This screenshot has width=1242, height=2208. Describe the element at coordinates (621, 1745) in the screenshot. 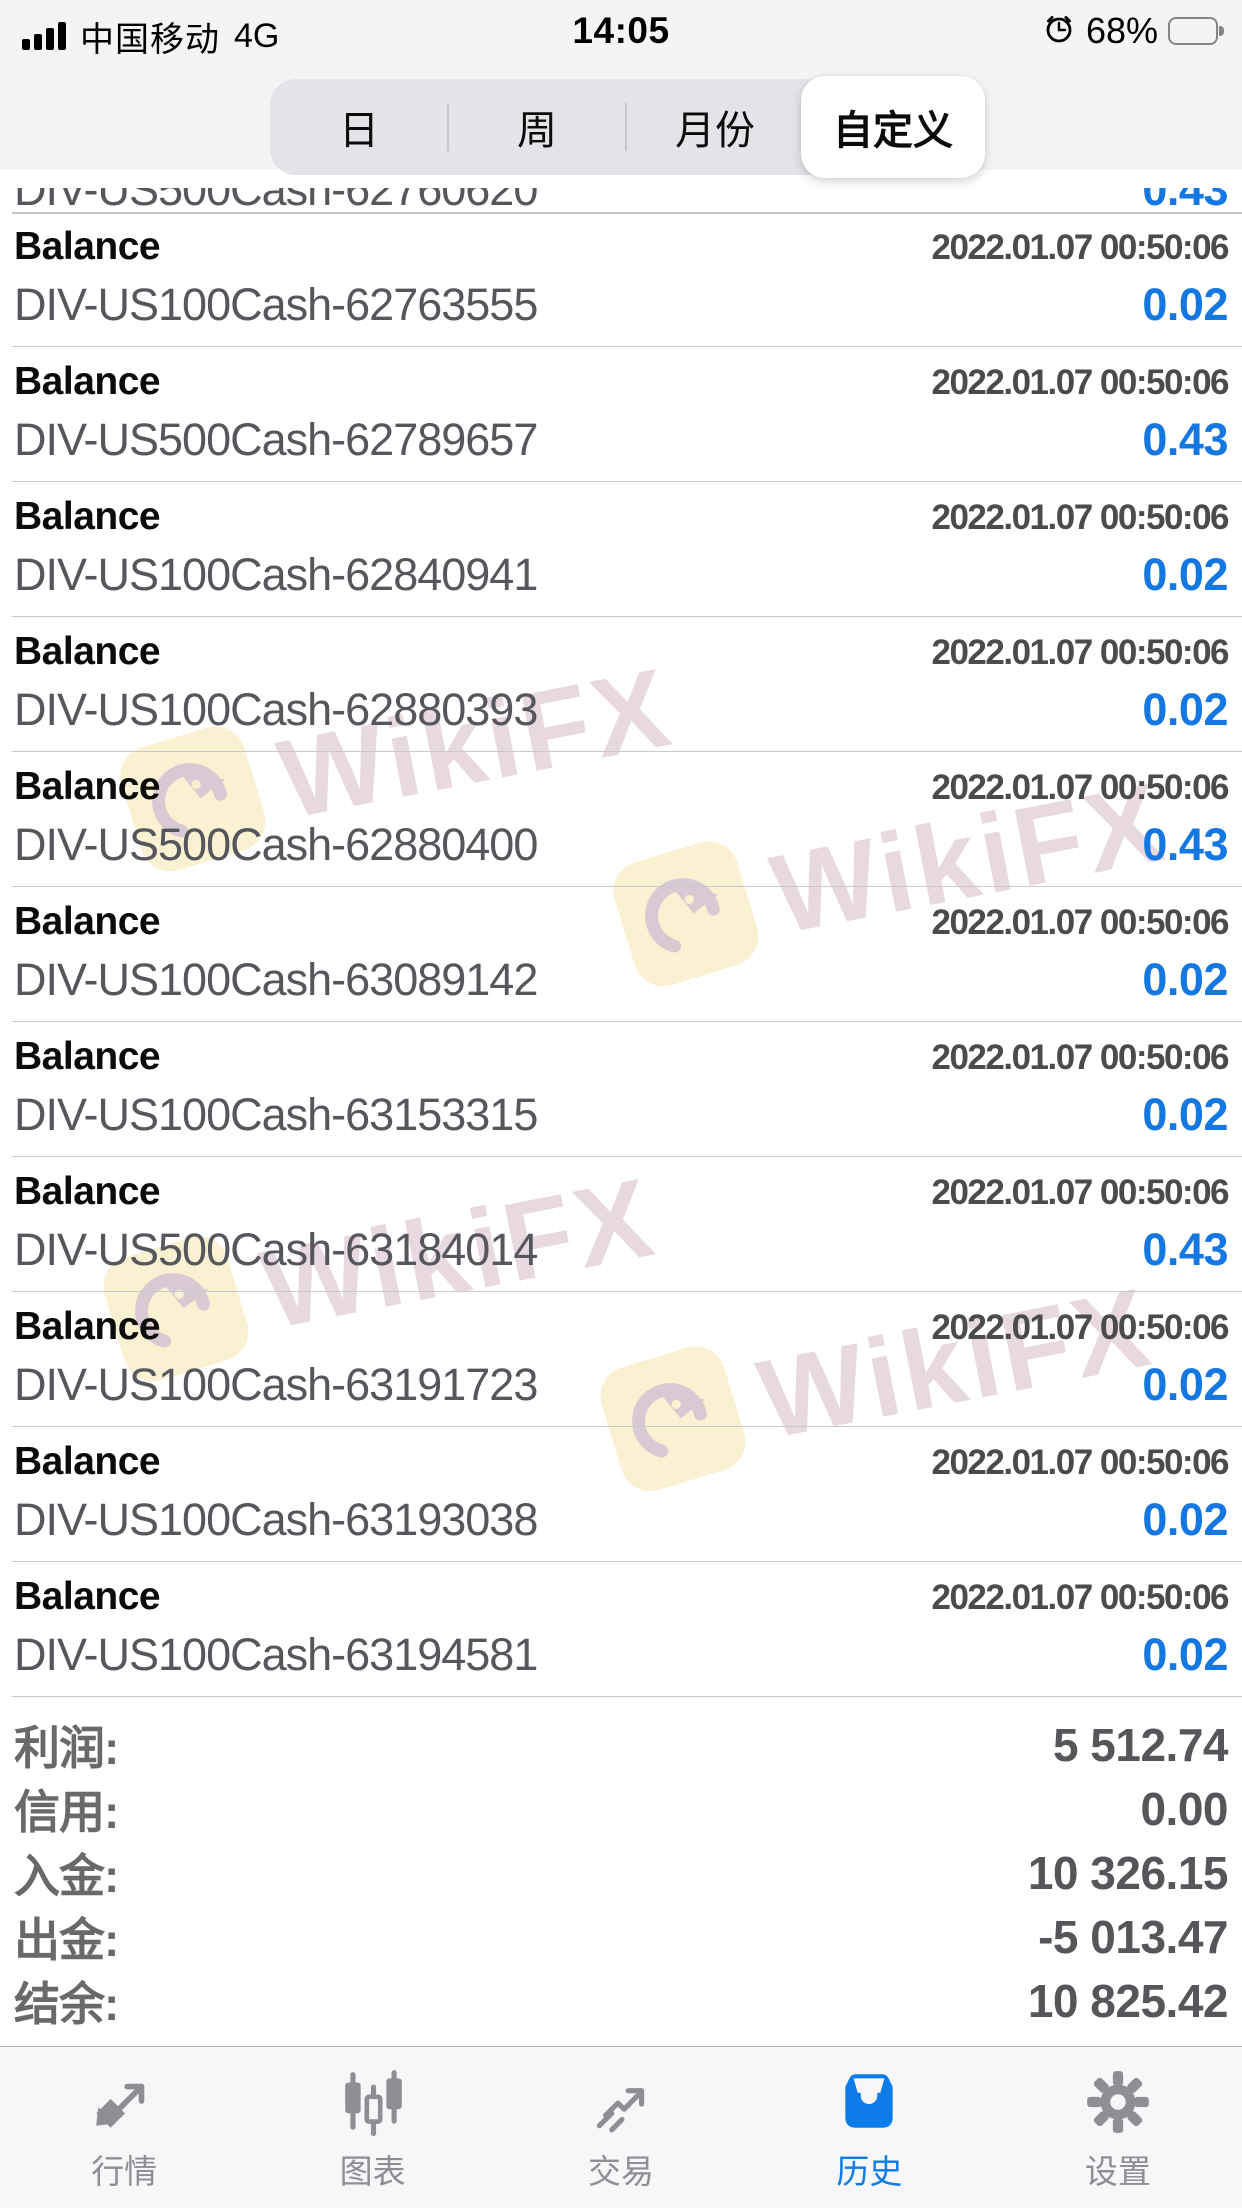

I see `summary-line: 利润: 5 512.74` at that location.